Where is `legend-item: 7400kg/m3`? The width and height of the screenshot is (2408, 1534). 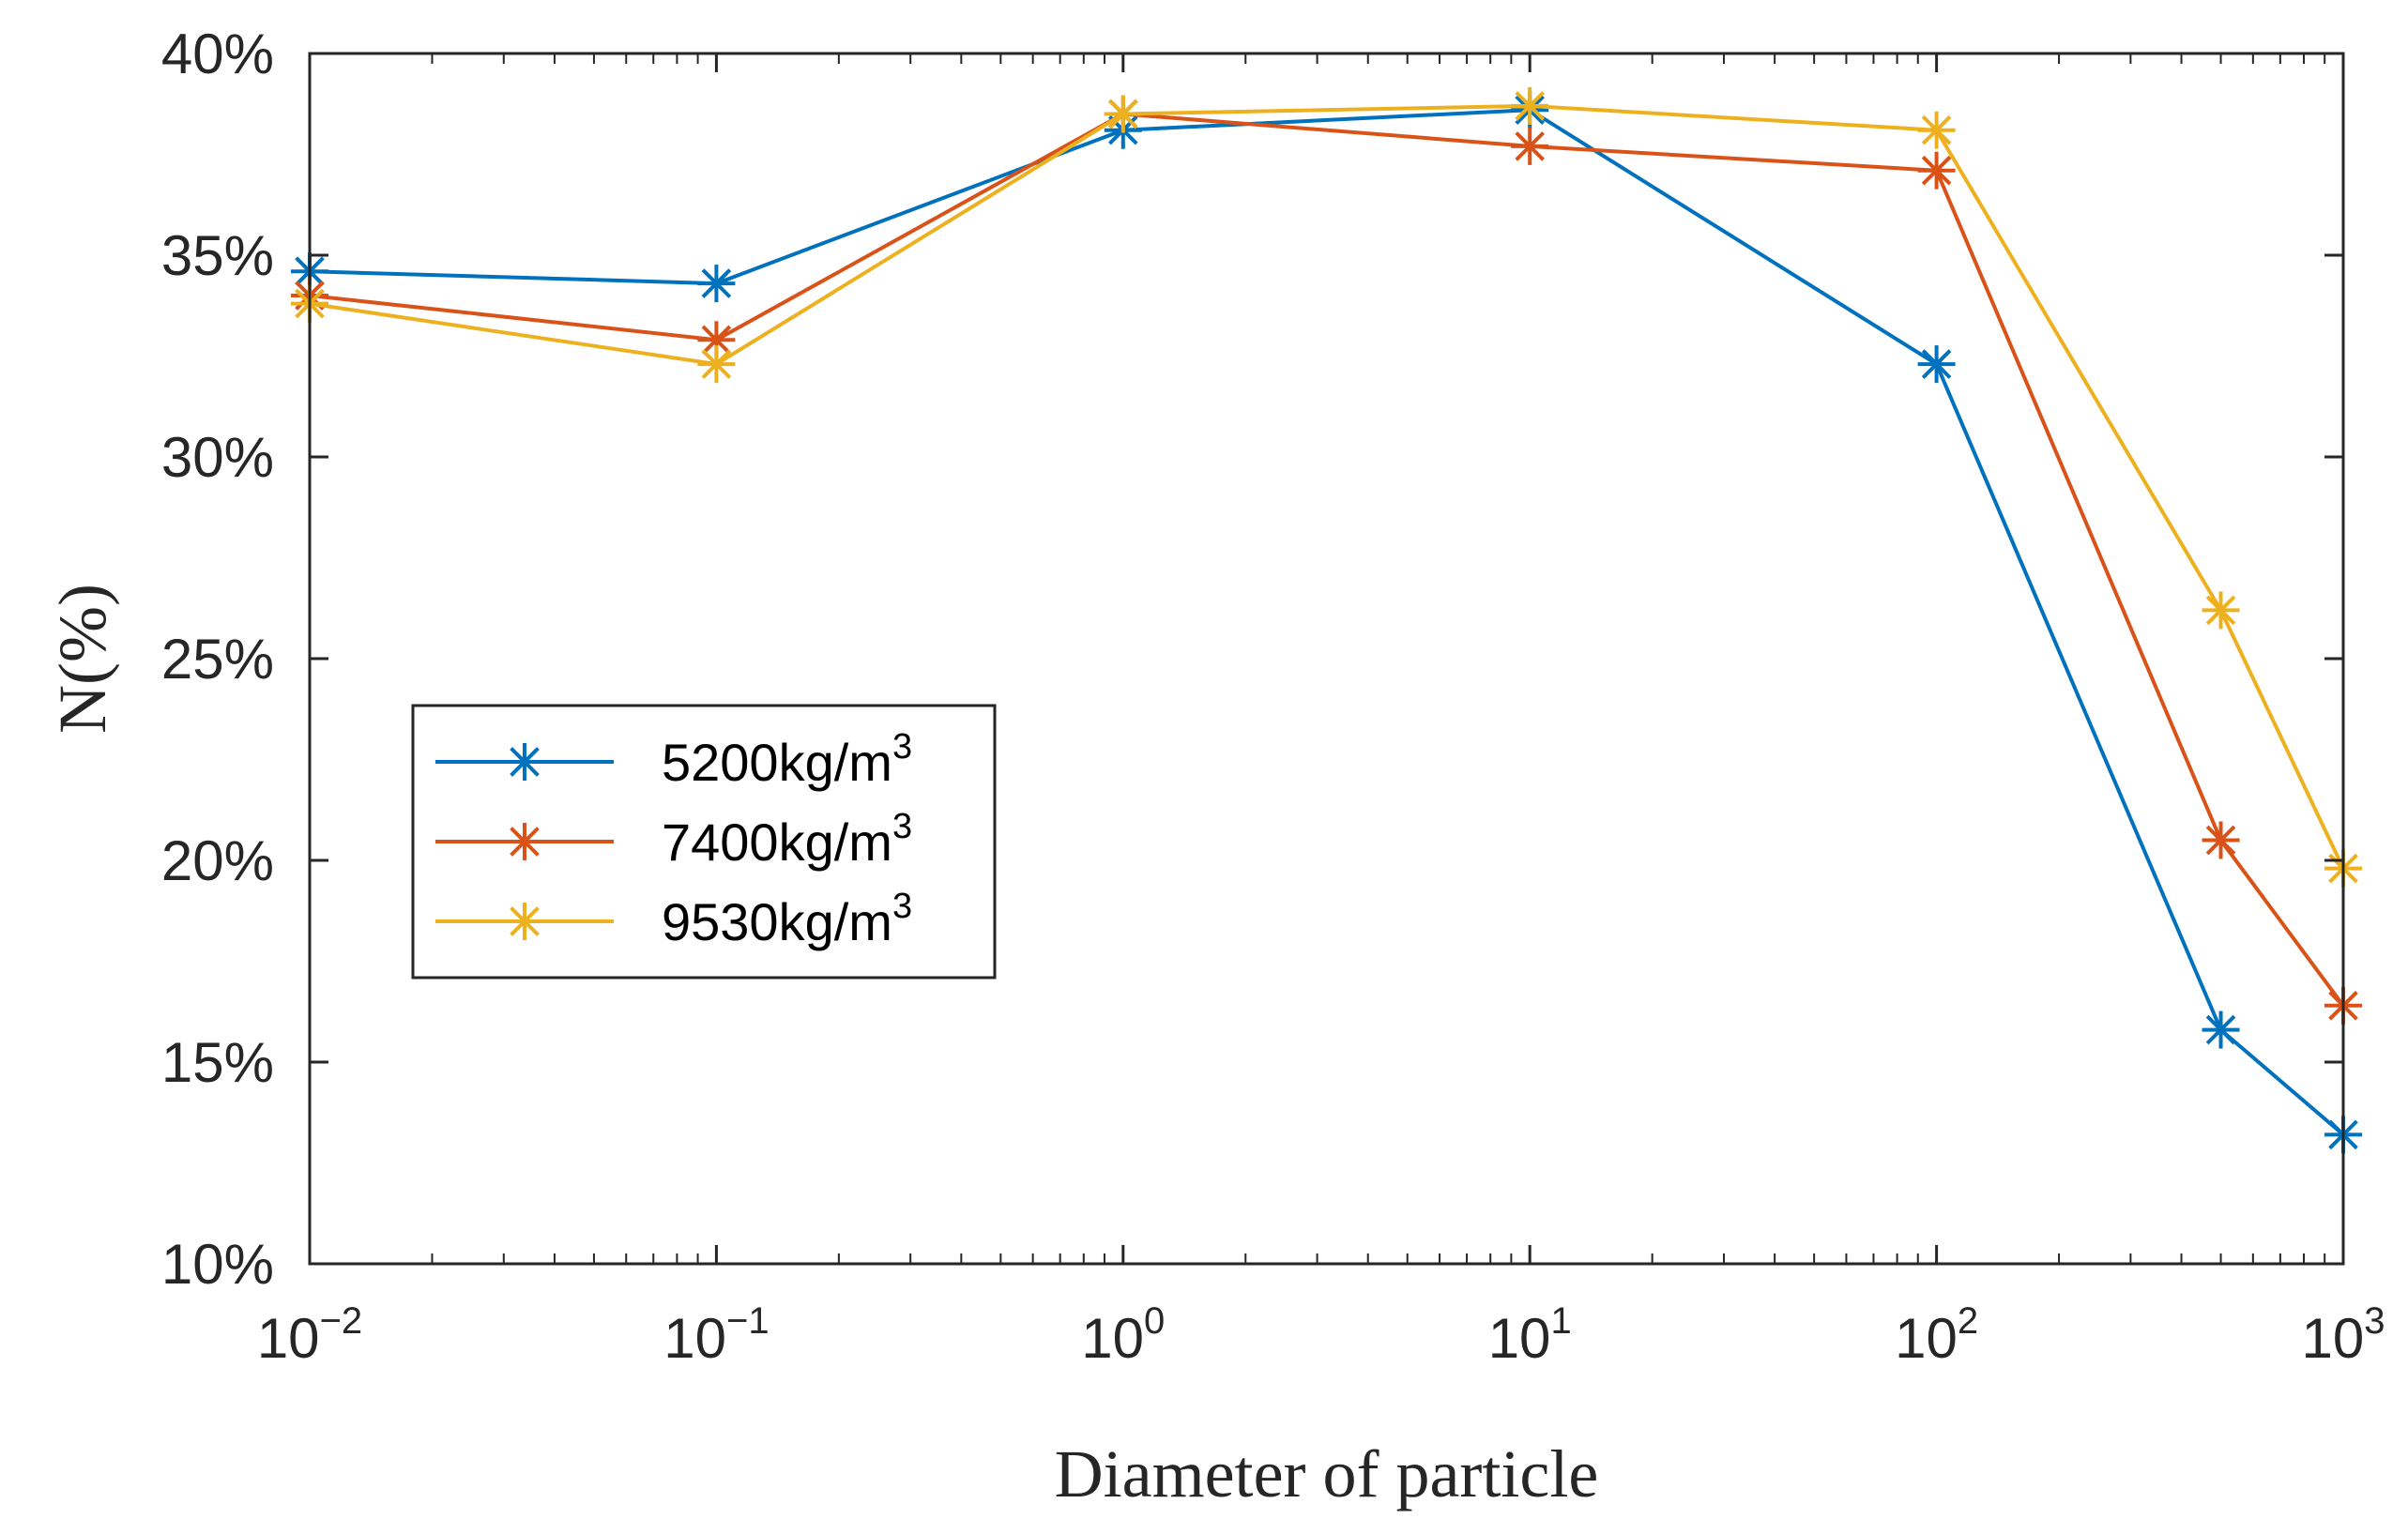
legend-item: 7400kg/m3 is located at coordinates (673, 839).